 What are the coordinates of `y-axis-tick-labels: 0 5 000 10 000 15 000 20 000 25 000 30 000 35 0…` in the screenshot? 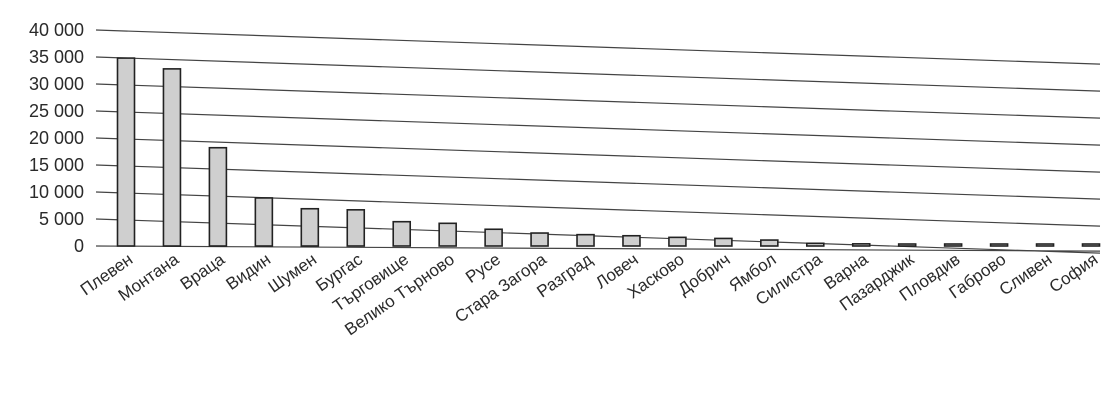 It's located at (56, 138).